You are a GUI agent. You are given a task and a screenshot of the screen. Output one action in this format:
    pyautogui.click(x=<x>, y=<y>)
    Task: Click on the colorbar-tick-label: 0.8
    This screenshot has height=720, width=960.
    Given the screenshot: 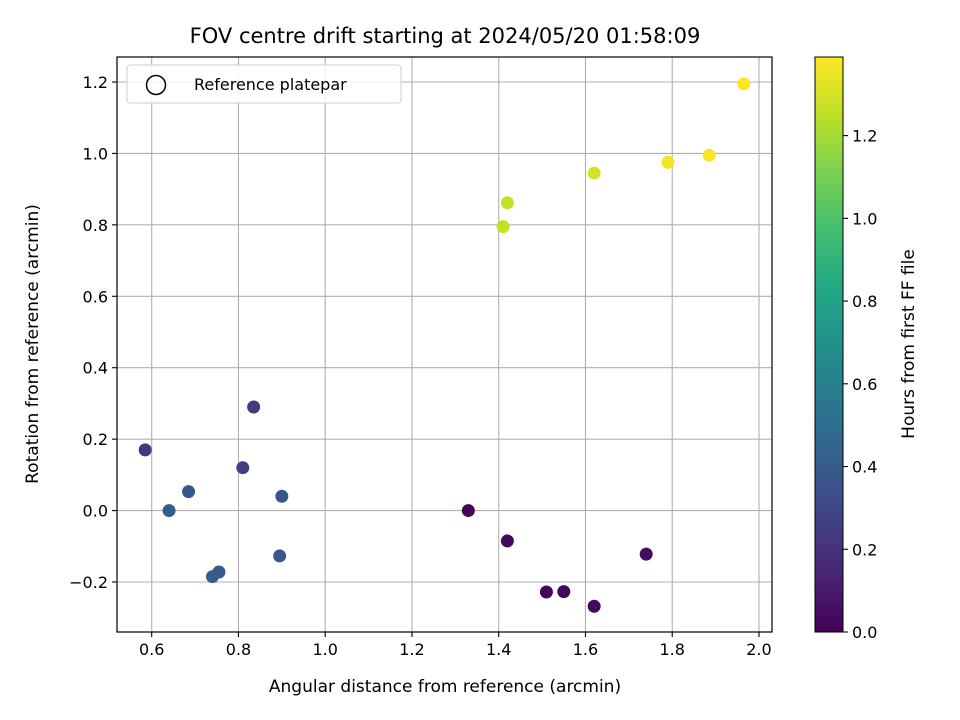 What is the action you would take?
    pyautogui.click(x=864, y=301)
    